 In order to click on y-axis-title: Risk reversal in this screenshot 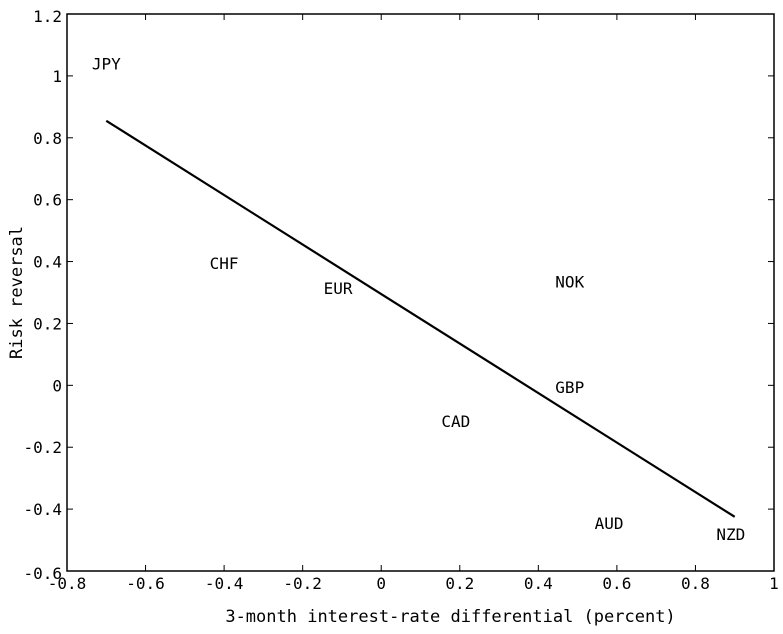, I will do `click(17, 292)`.